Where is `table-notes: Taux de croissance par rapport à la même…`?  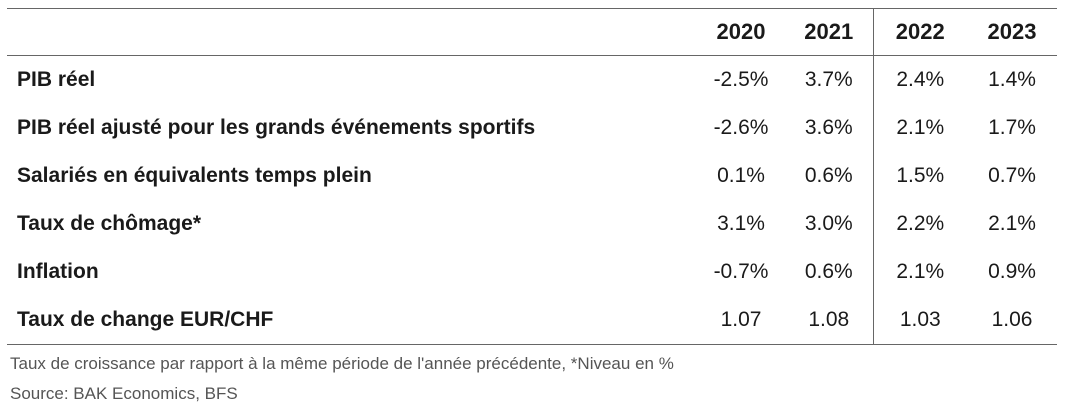 table-notes: Taux de croissance par rapport à la même… is located at coordinates (342, 379).